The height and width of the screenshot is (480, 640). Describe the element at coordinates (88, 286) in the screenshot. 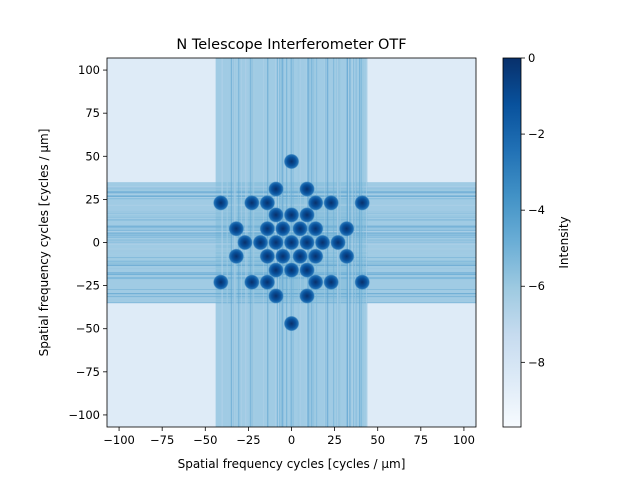

I see `y-tick-label: −25` at that location.